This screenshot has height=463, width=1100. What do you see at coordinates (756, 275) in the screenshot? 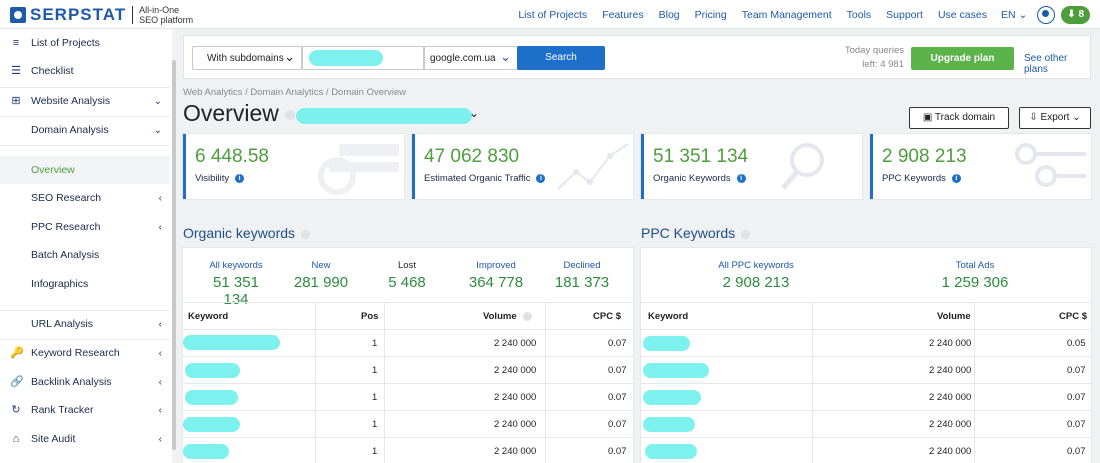
I see `stat-all-ppc-keywords: All PPC keywords 2 908 213` at bounding box center [756, 275].